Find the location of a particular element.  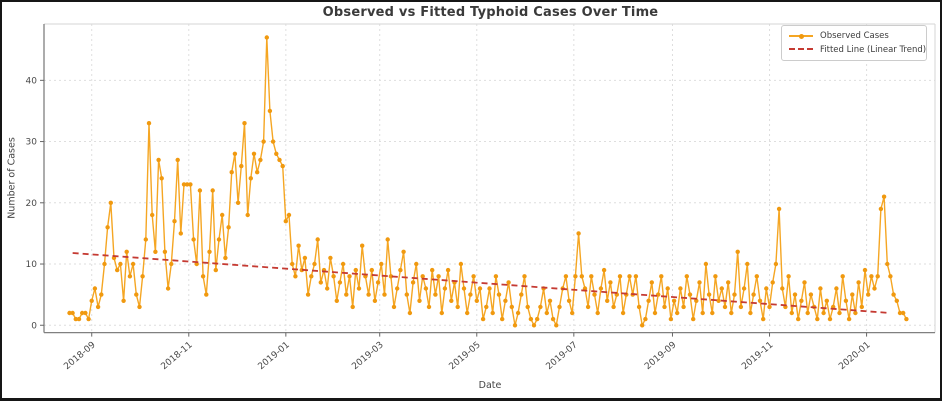

legend-entry-fitted: Fitted Line (Linear Trend) is located at coordinates (857, 50).